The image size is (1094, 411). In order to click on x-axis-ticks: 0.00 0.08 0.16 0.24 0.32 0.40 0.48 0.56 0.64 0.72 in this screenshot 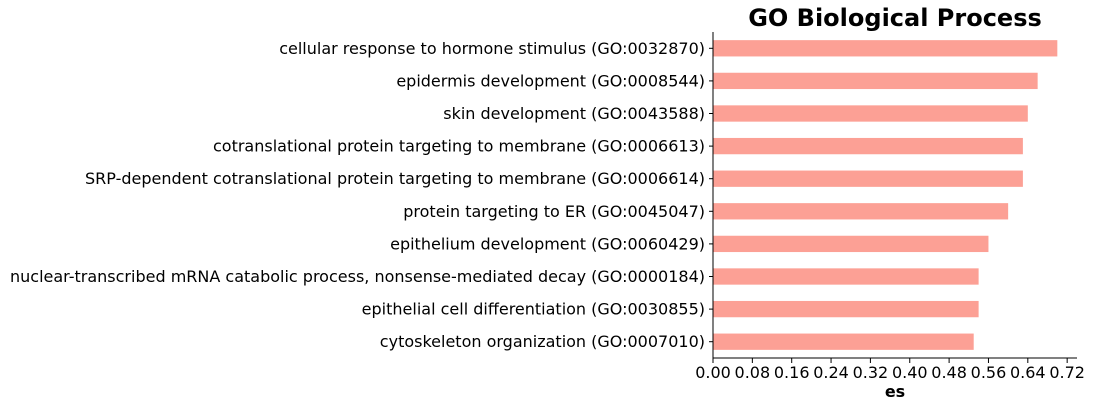, I will do `click(890, 370)`.